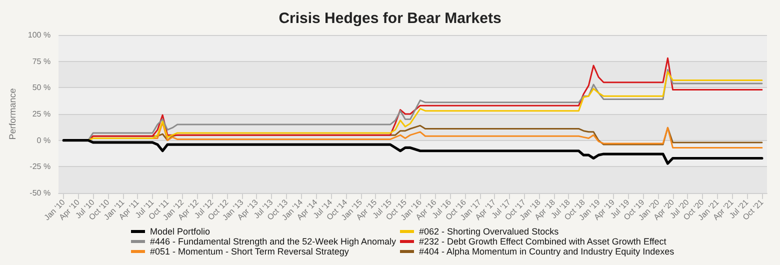  Describe the element at coordinates (39, 35) in the screenshot. I see `y-tick-label: 100 %` at that location.